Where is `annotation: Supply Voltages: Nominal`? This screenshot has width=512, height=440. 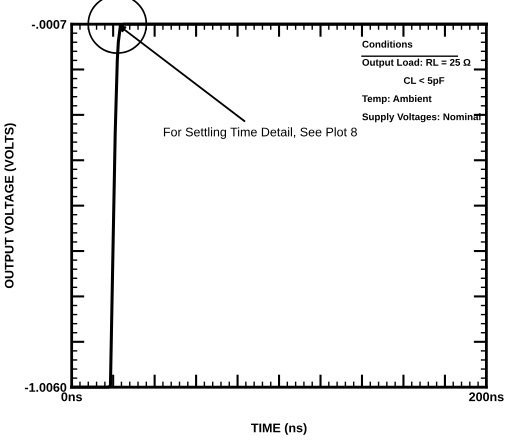
annotation: Supply Voltages: Nominal is located at coordinates (421, 117).